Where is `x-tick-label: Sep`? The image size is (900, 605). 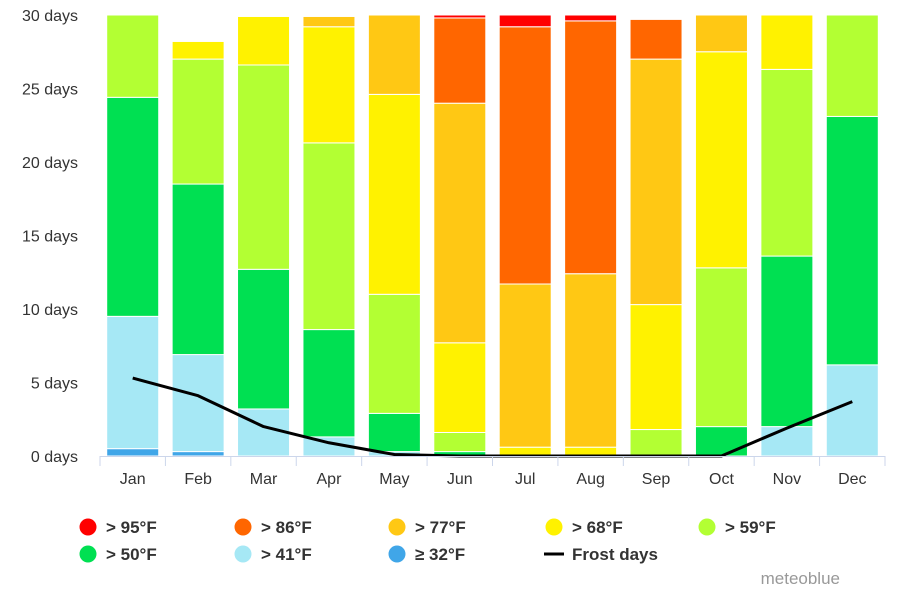
x-tick-label: Sep is located at coordinates (656, 479).